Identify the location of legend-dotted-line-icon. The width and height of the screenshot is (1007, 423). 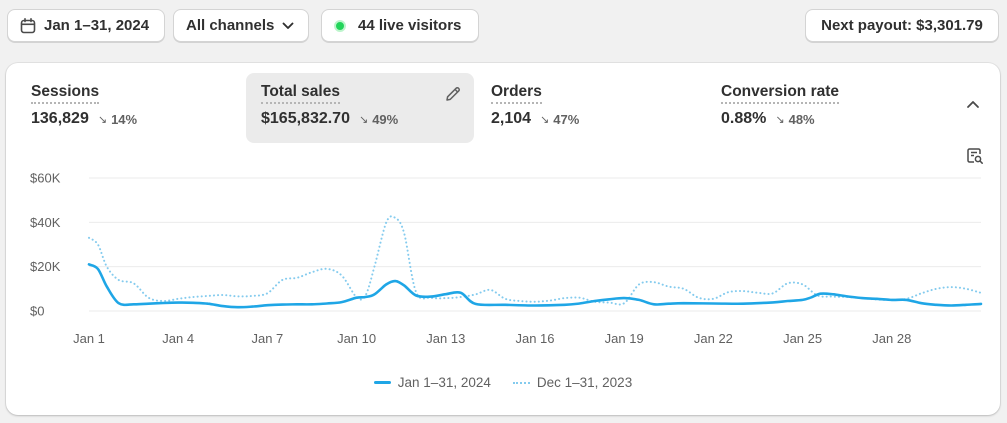
(521, 382).